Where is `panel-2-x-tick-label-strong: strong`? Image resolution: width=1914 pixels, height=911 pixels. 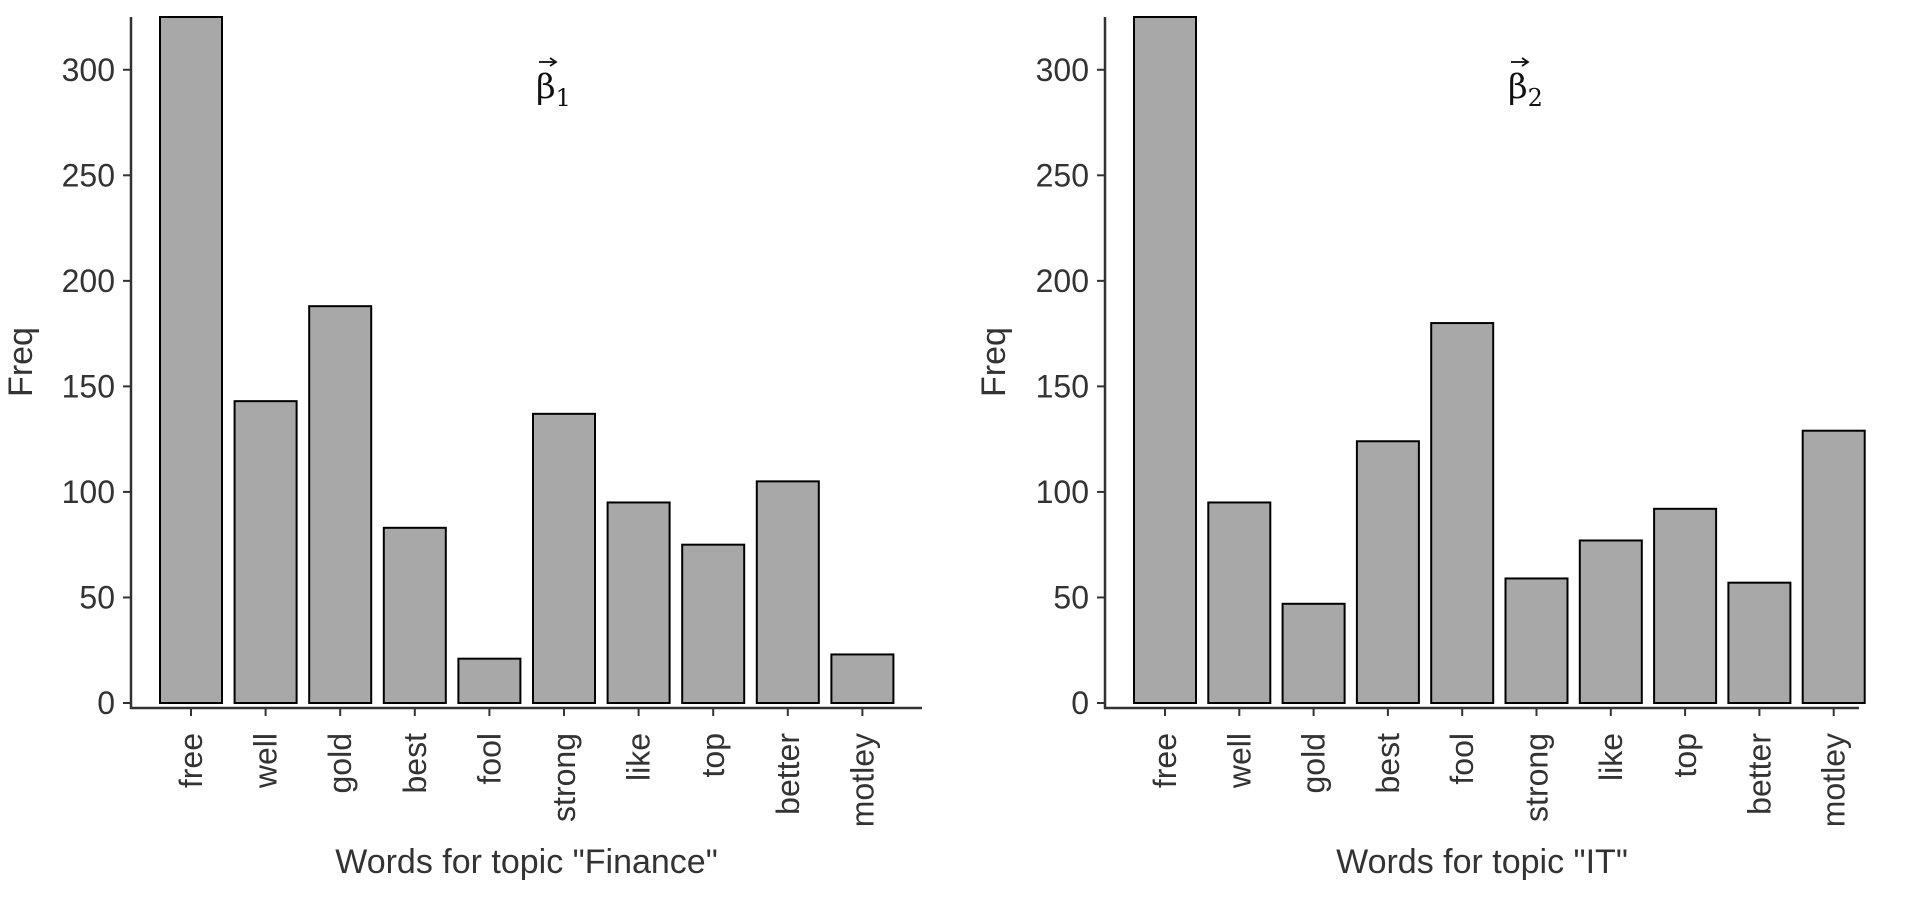
panel-2-x-tick-label-strong: strong is located at coordinates (1537, 777).